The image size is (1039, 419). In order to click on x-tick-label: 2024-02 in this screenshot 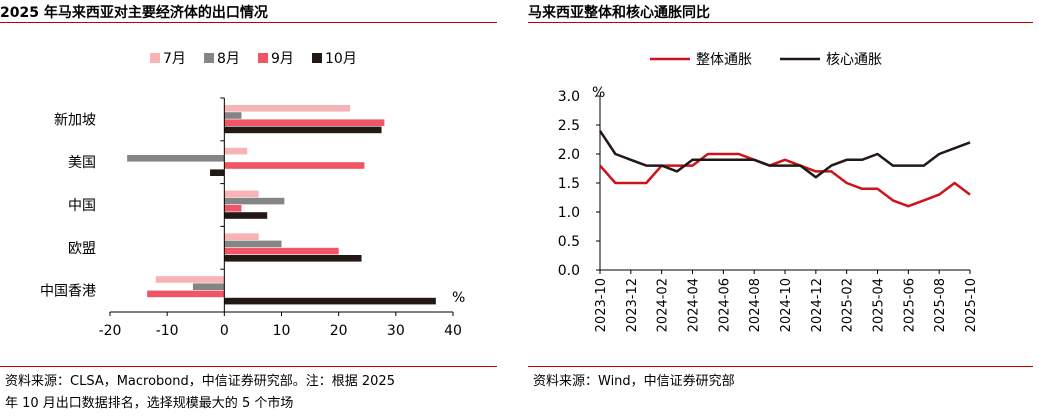, I will do `click(663, 305)`.